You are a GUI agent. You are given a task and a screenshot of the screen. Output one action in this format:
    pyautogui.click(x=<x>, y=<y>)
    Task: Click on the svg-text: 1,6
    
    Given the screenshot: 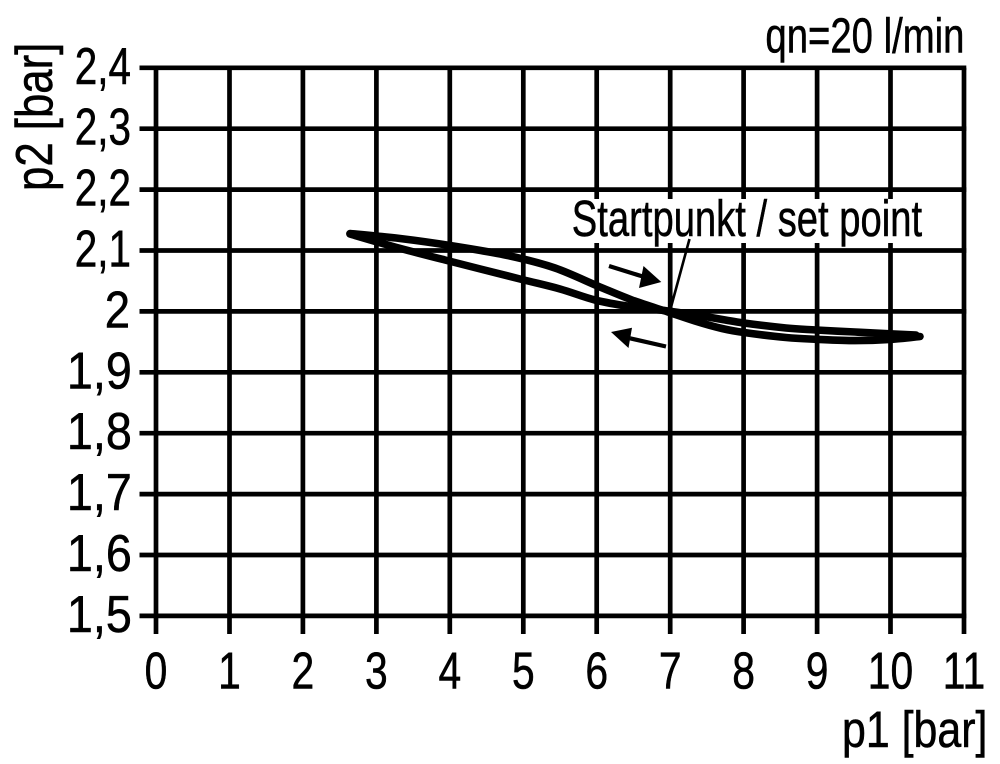 What is the action you would take?
    pyautogui.click(x=99, y=554)
    